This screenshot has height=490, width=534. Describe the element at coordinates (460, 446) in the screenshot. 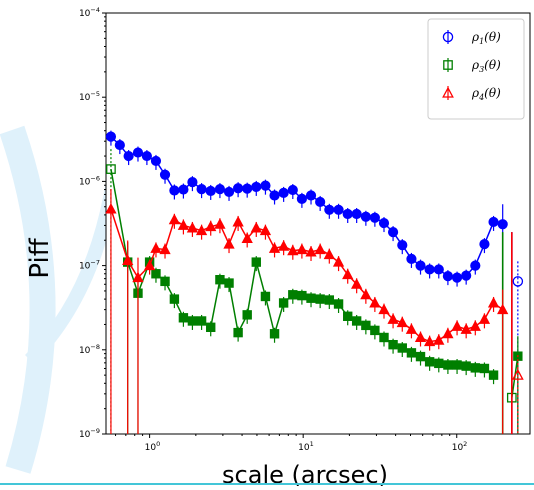

I see `x-tick-label: 10²` at that location.